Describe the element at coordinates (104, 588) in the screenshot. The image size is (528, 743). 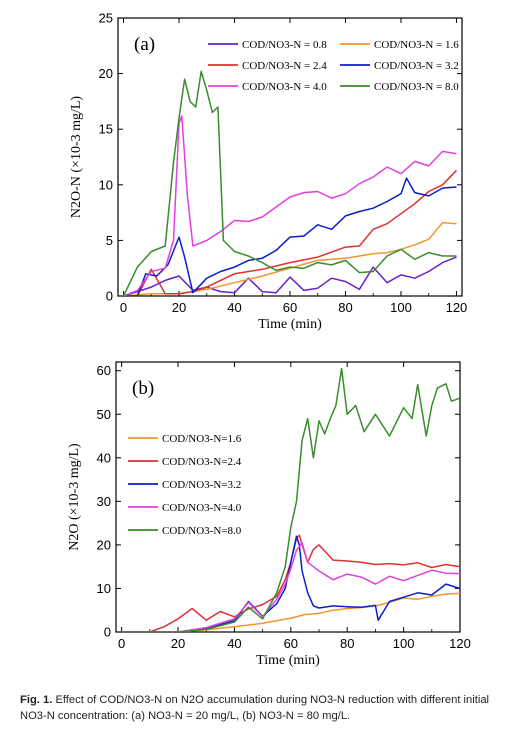
I see `panel-b-ytick-label: 10` at that location.